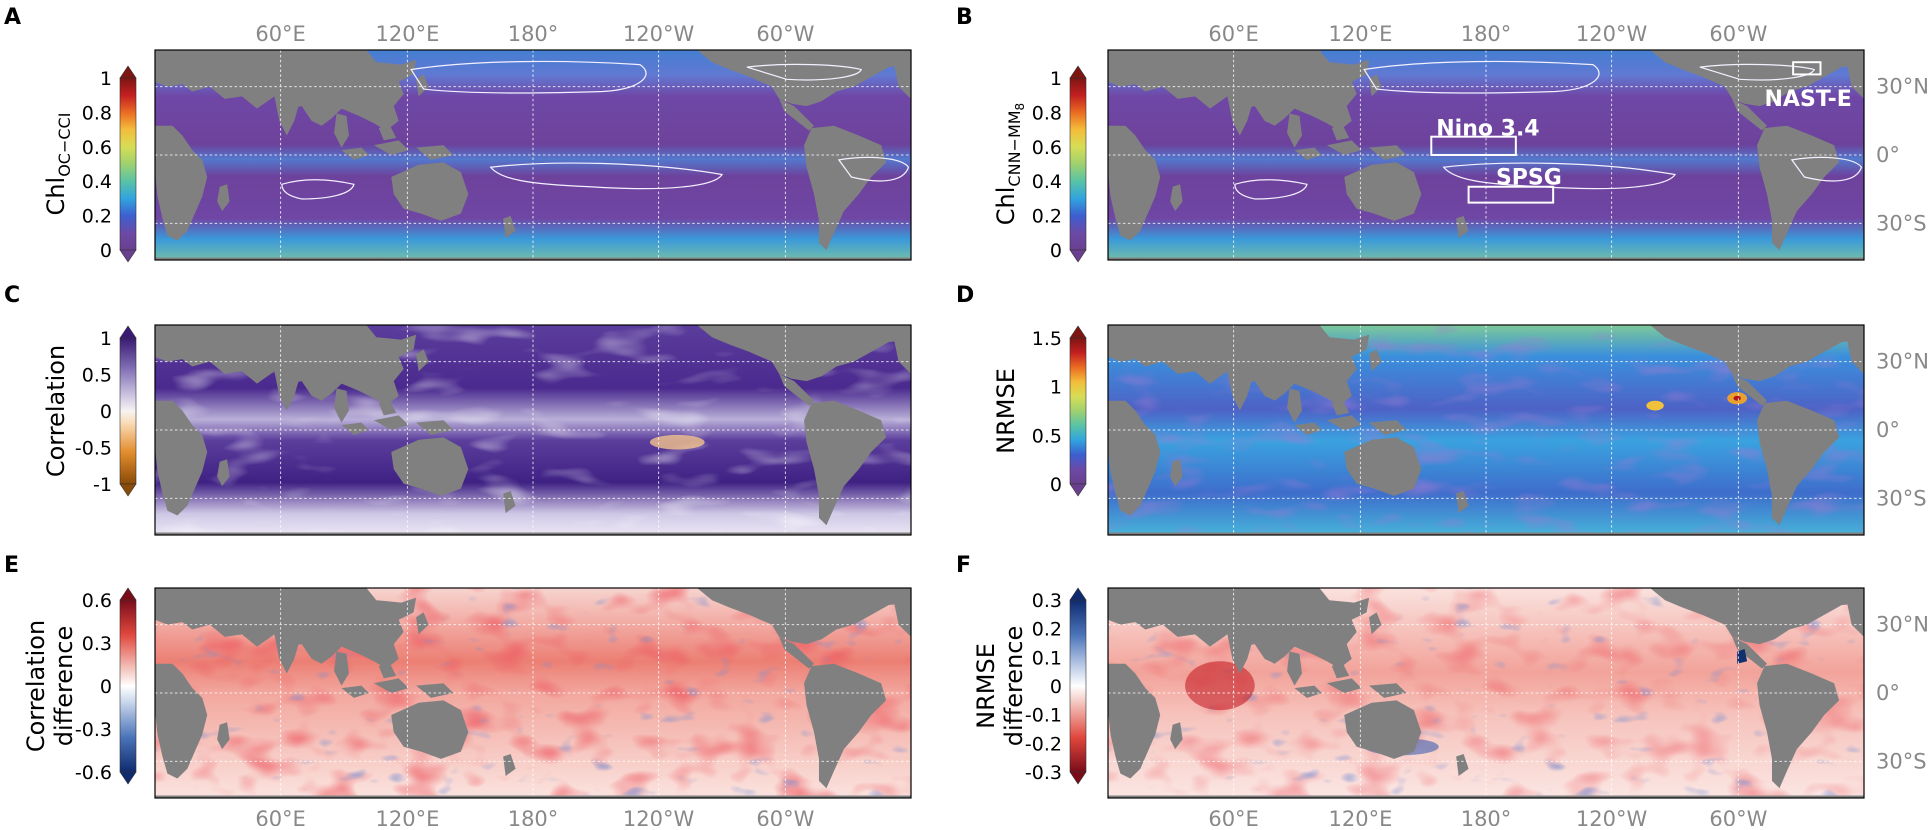 The image size is (1929, 830). Describe the element at coordinates (12, 17) in the screenshot. I see `panel-letter-a: A` at that location.